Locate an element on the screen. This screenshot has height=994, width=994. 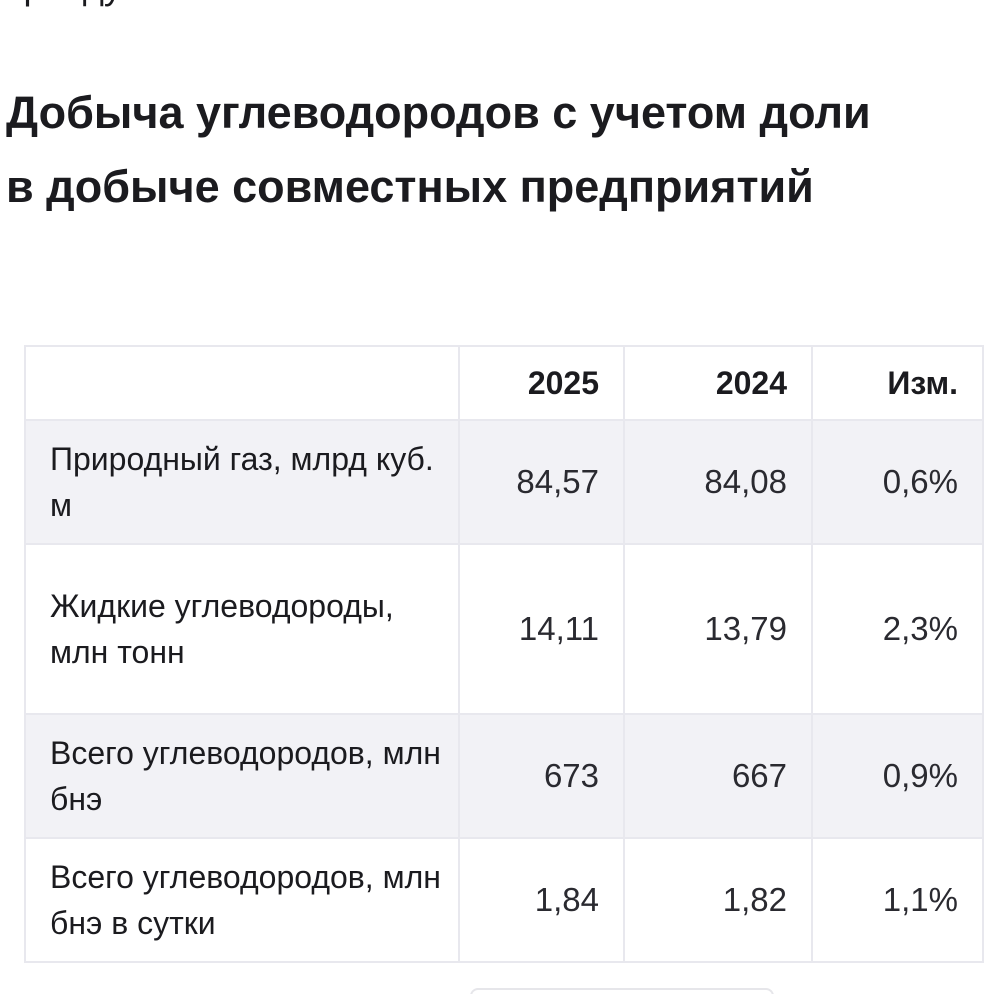
value-2024: 667 is located at coordinates (718, 776).